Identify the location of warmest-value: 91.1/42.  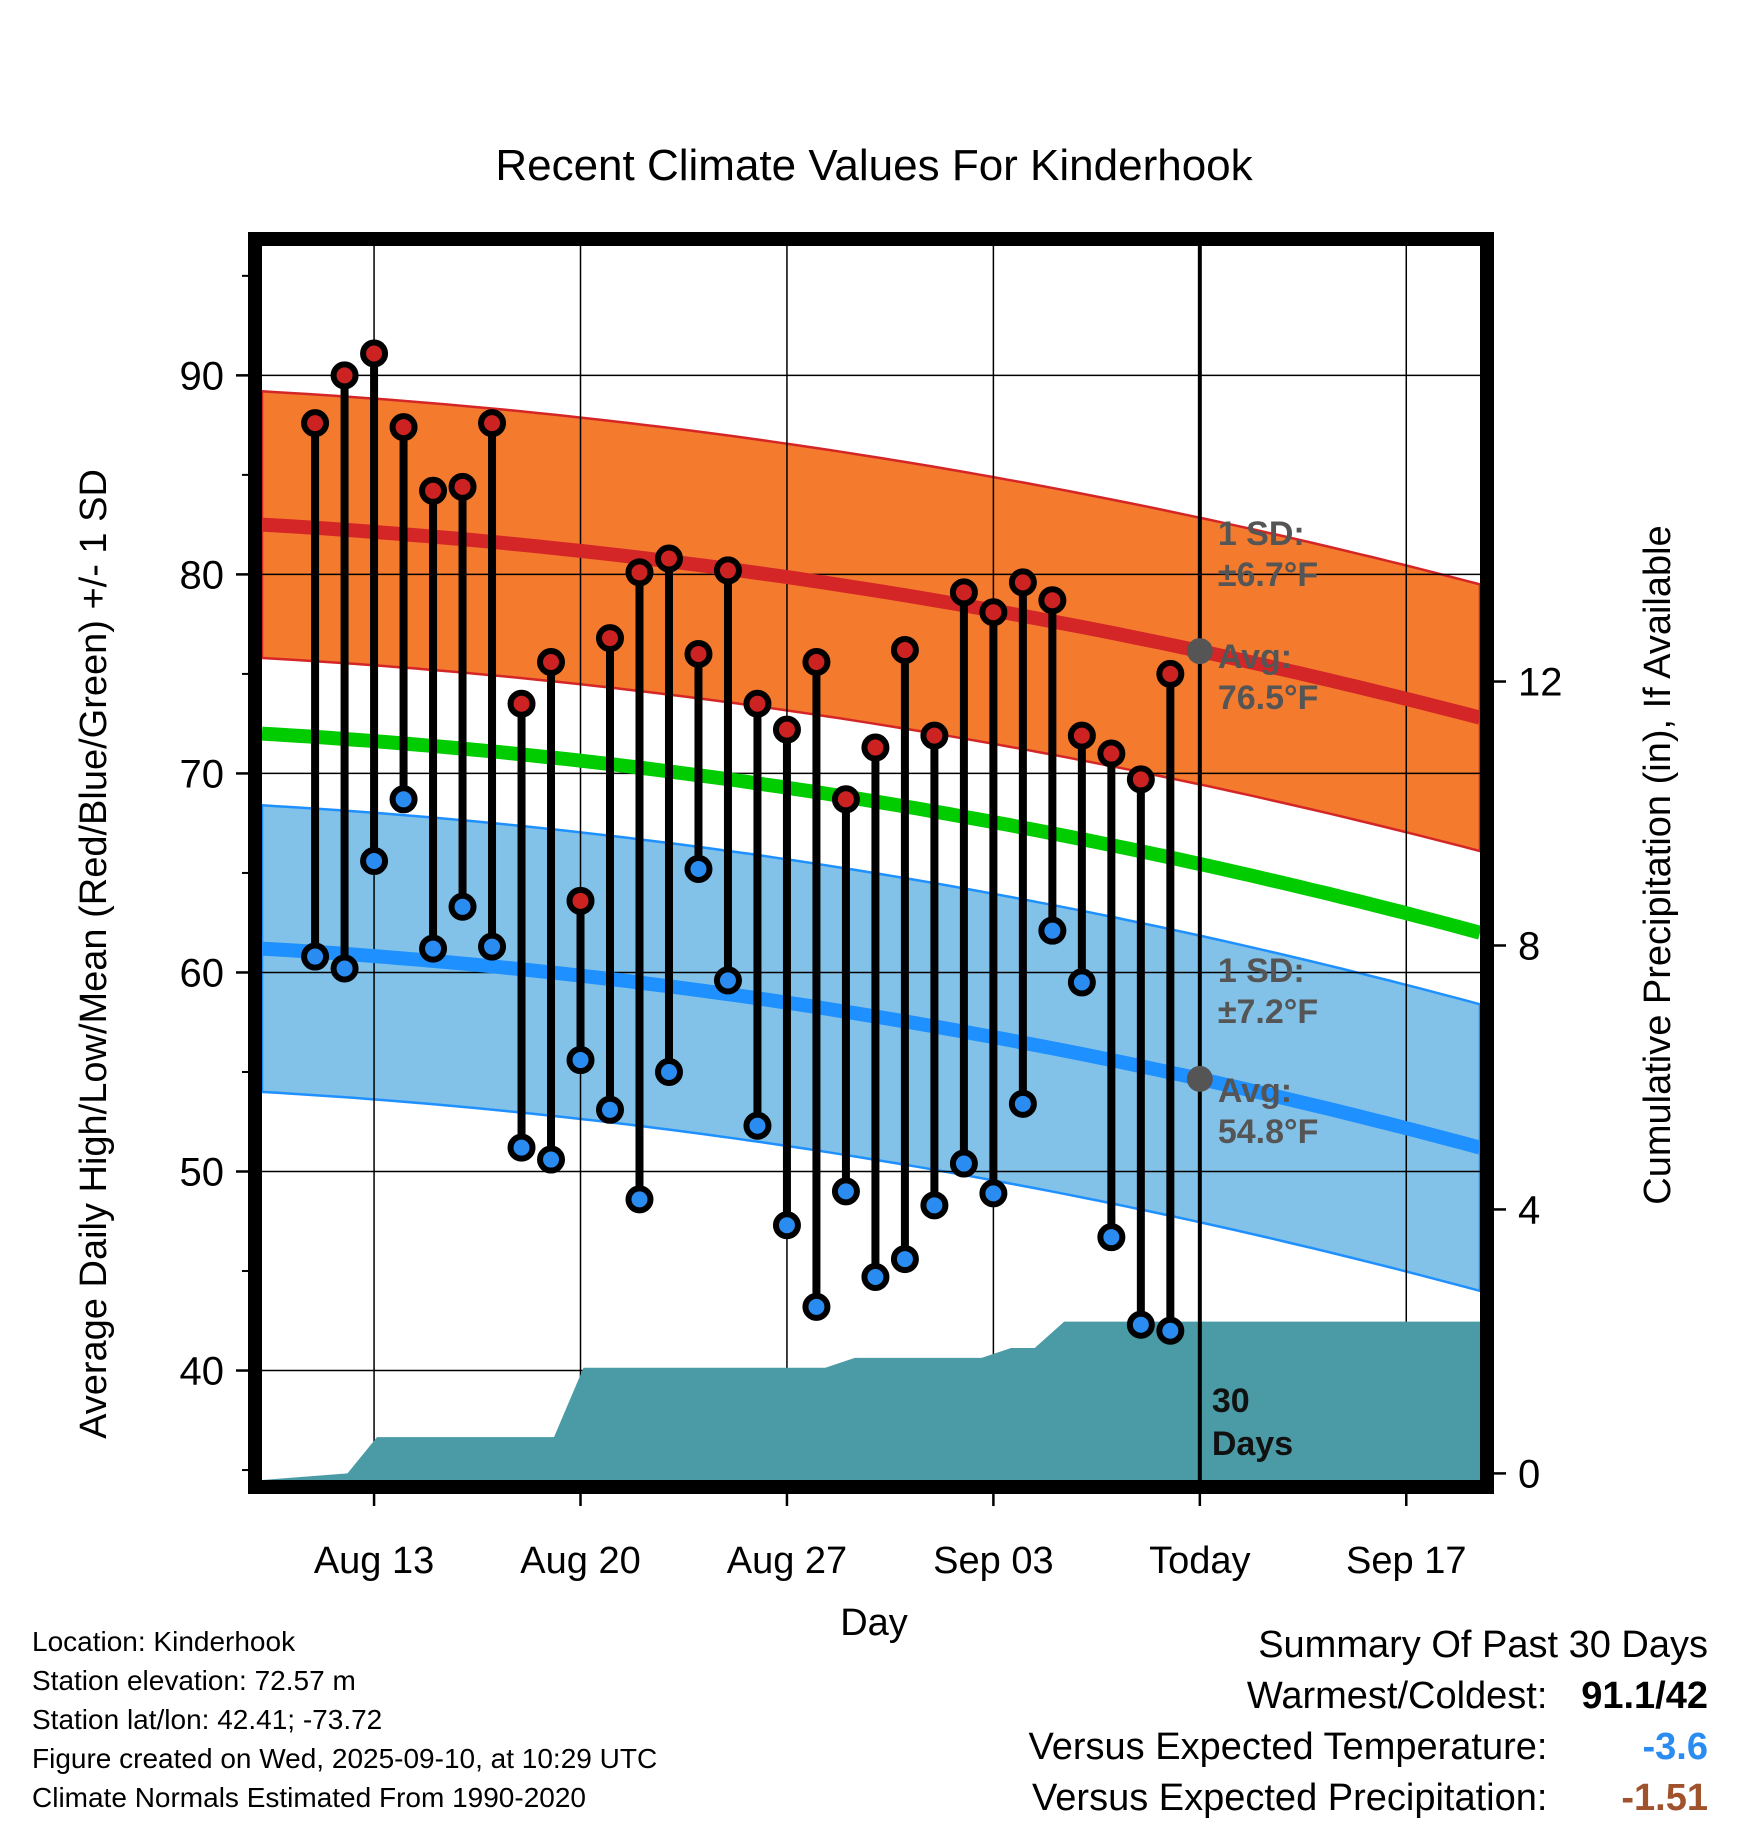
(1644, 1696).